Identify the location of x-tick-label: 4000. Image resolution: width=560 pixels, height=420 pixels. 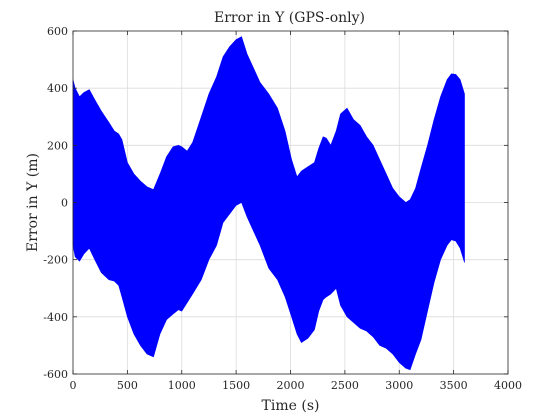
(508, 385).